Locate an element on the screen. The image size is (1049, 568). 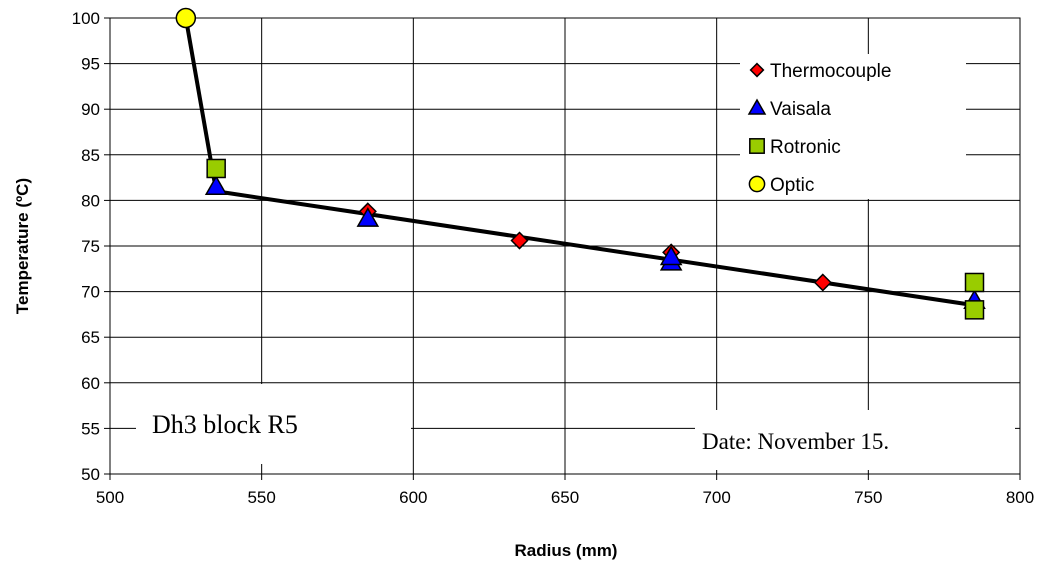
annotation-date-box is located at coordinates (855, 440).